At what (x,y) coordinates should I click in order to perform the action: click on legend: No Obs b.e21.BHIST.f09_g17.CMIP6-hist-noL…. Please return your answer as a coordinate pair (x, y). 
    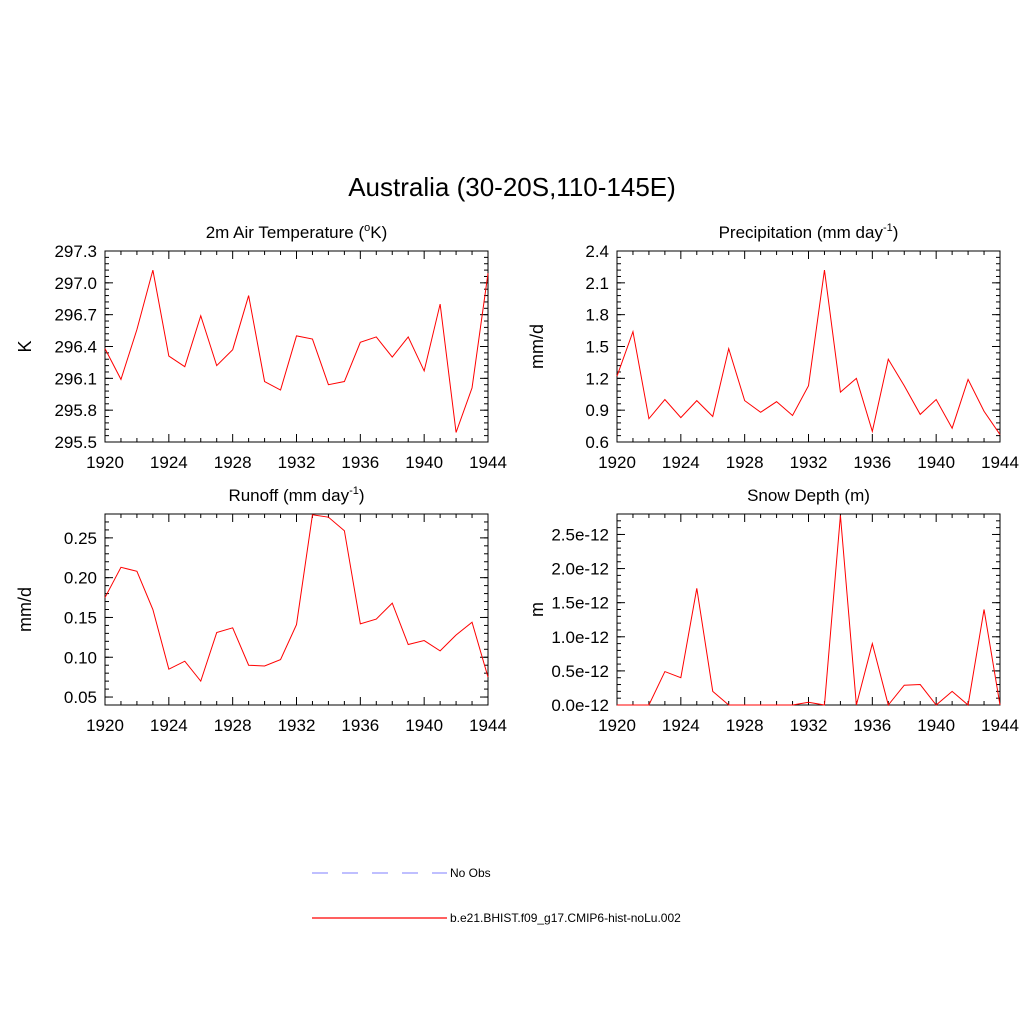
    Looking at the image, I should click on (496, 895).